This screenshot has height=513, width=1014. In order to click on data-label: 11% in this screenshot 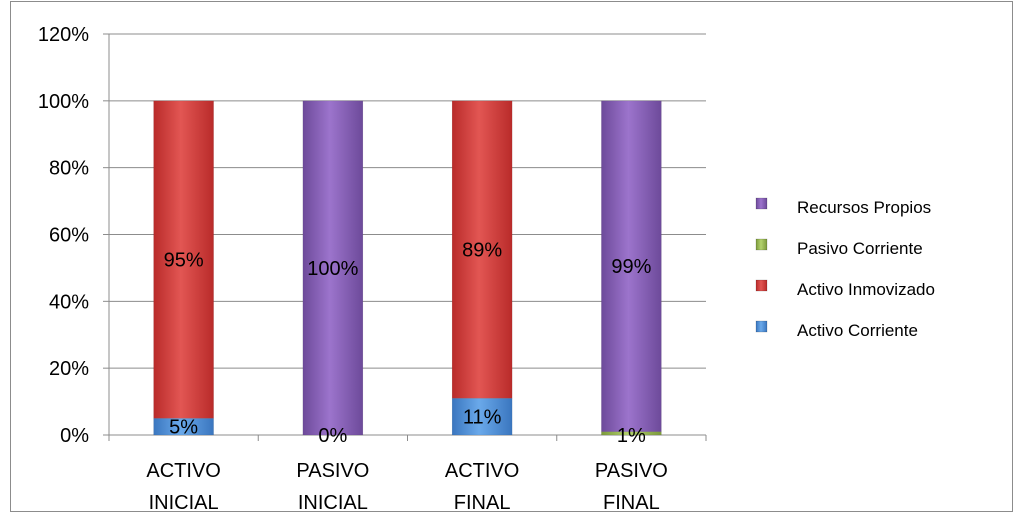, I will do `click(482, 418)`.